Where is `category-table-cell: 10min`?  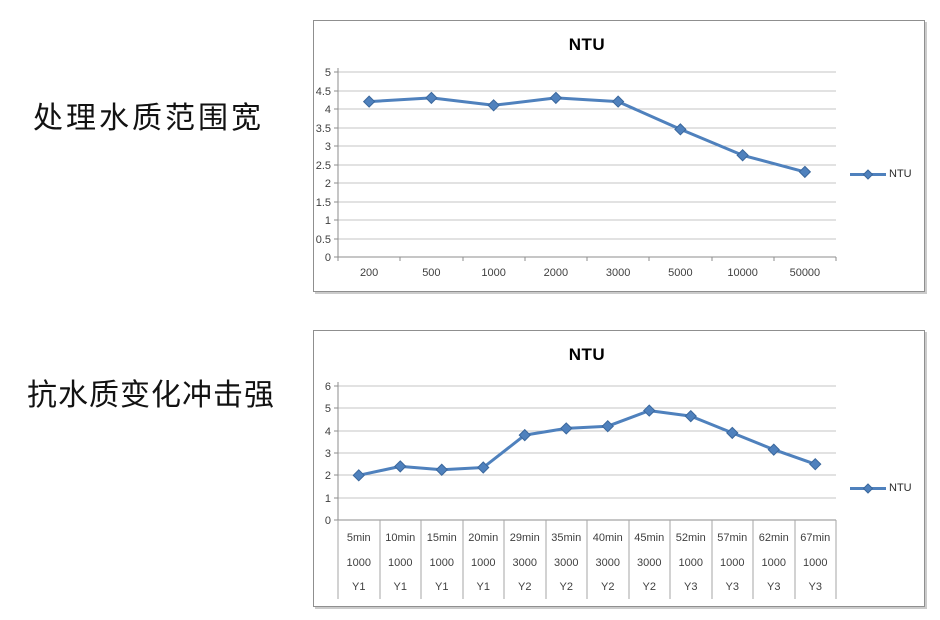 category-table-cell: 10min is located at coordinates (400, 538).